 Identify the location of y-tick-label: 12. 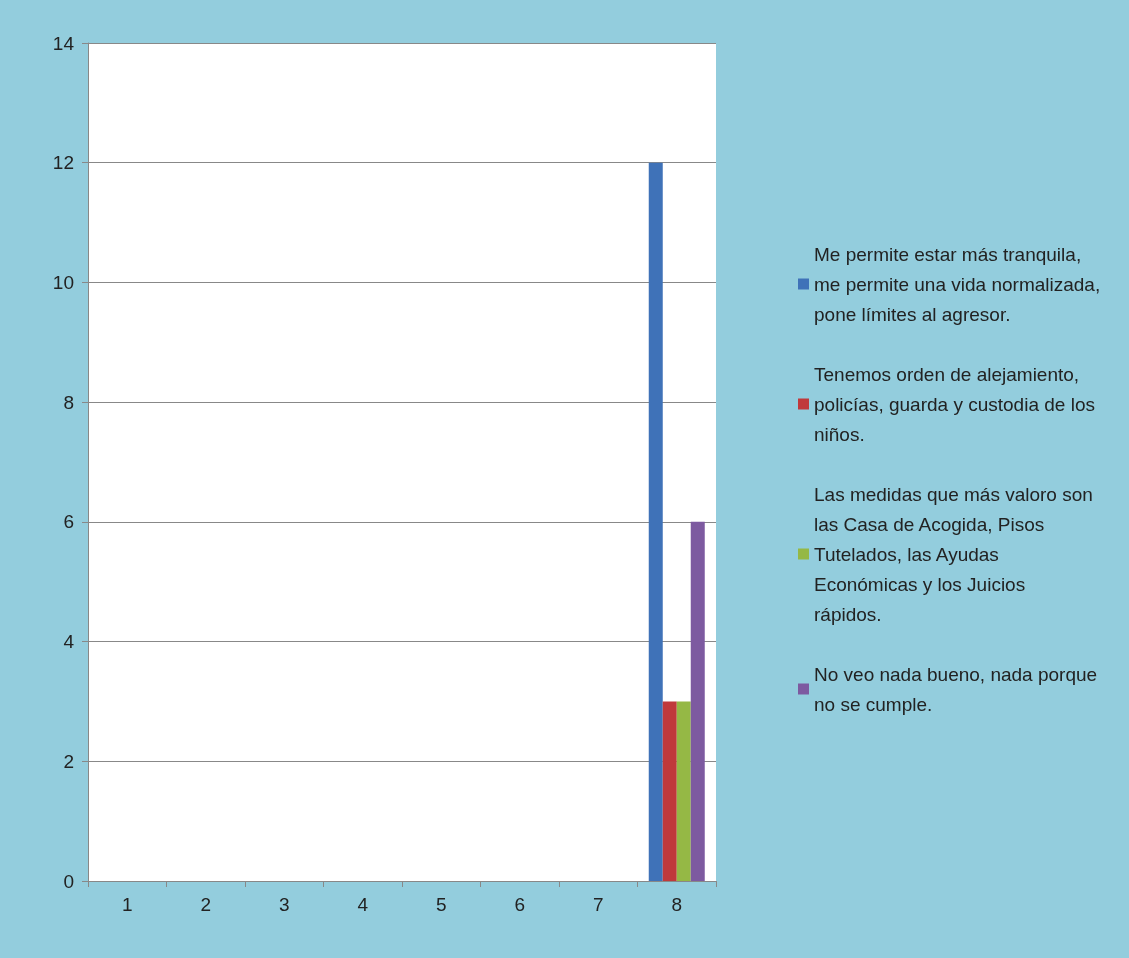
(63, 163).